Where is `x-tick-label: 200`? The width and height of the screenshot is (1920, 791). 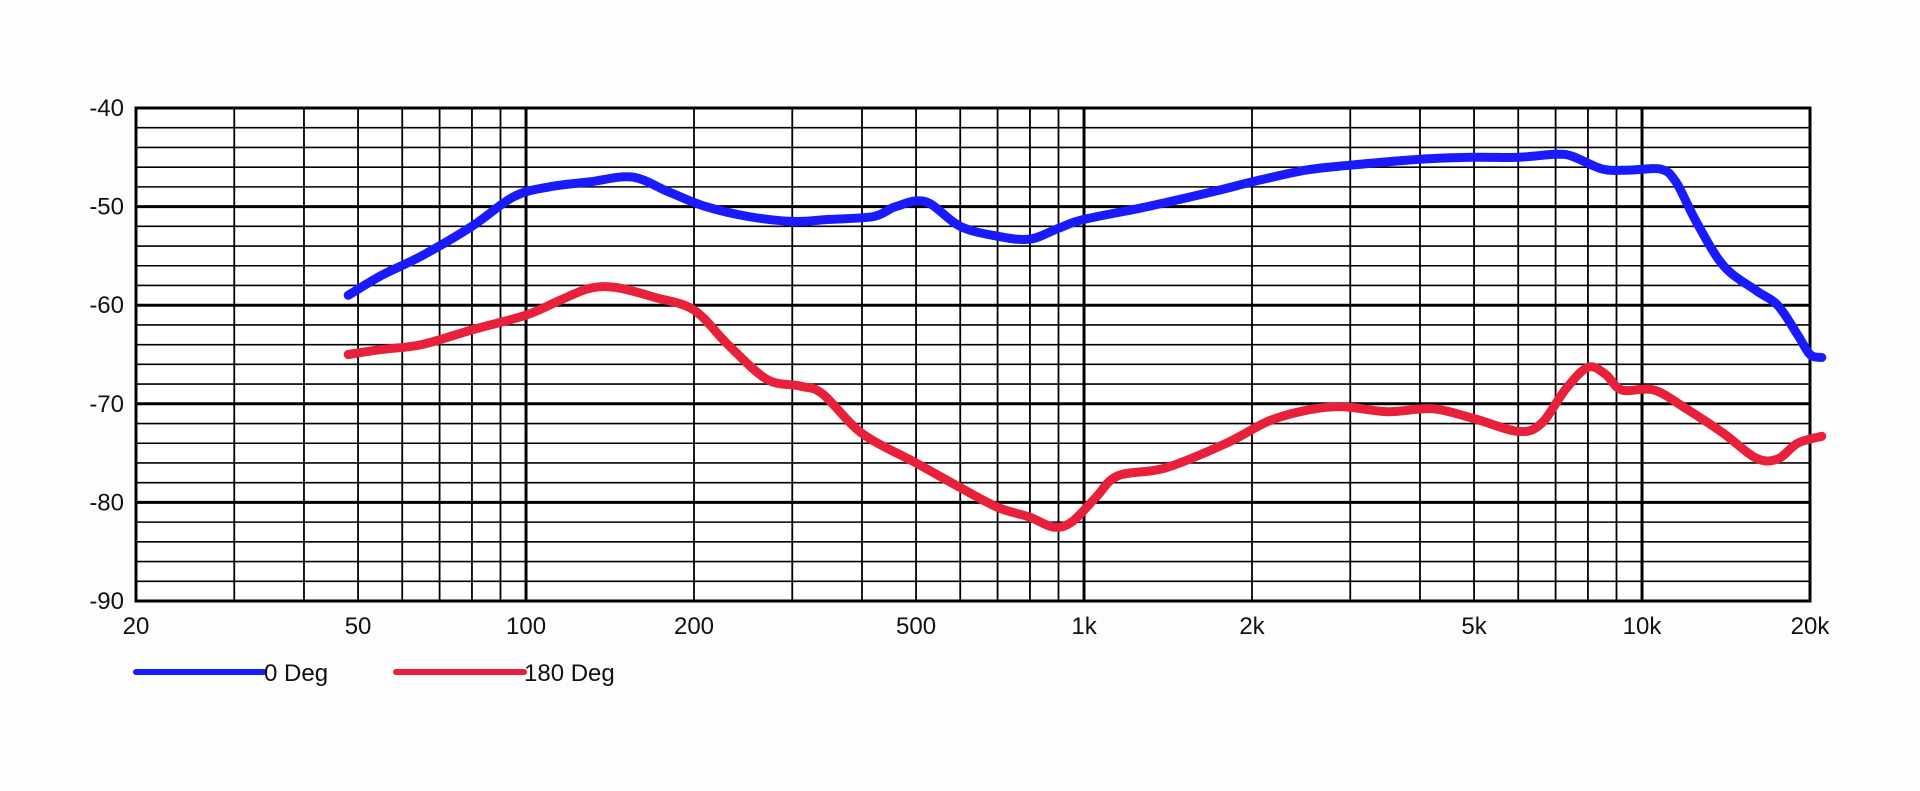
x-tick-label: 200 is located at coordinates (694, 626).